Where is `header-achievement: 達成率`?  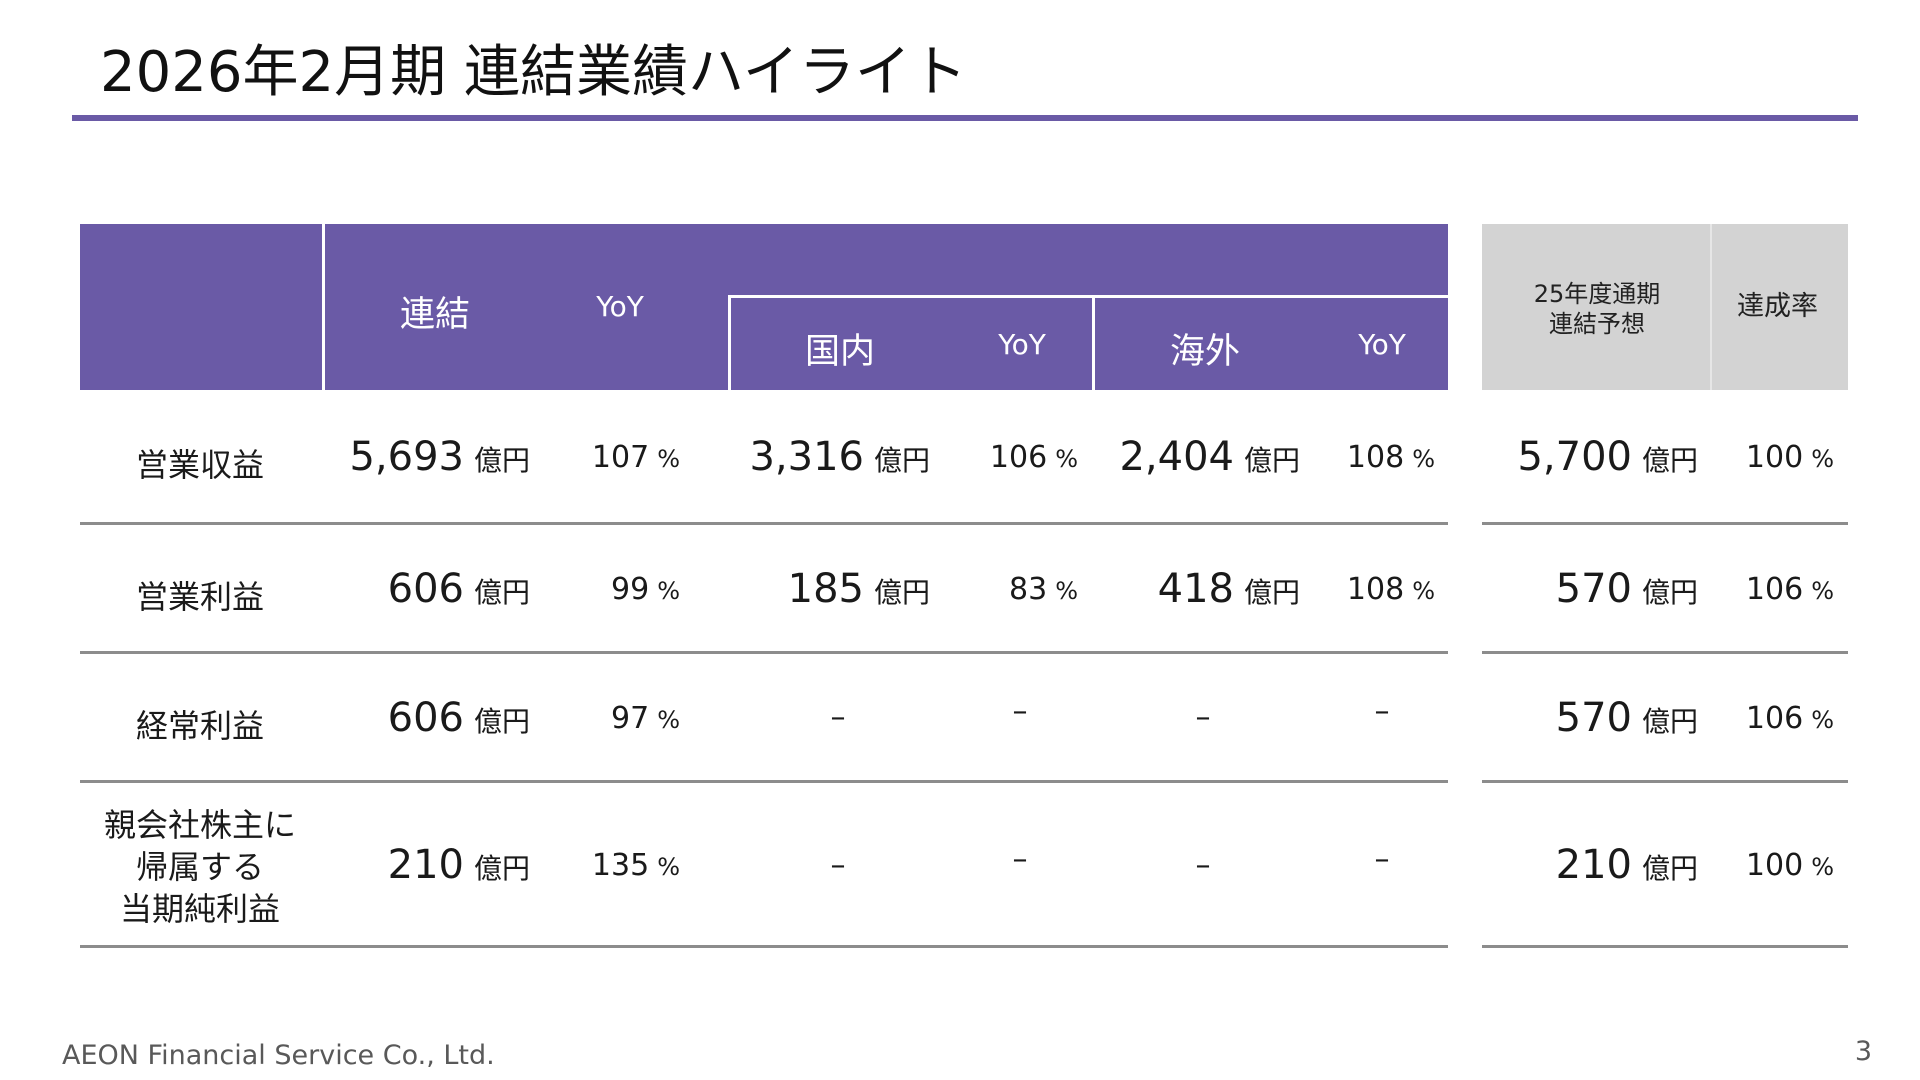 header-achievement: 達成率 is located at coordinates (1777, 306).